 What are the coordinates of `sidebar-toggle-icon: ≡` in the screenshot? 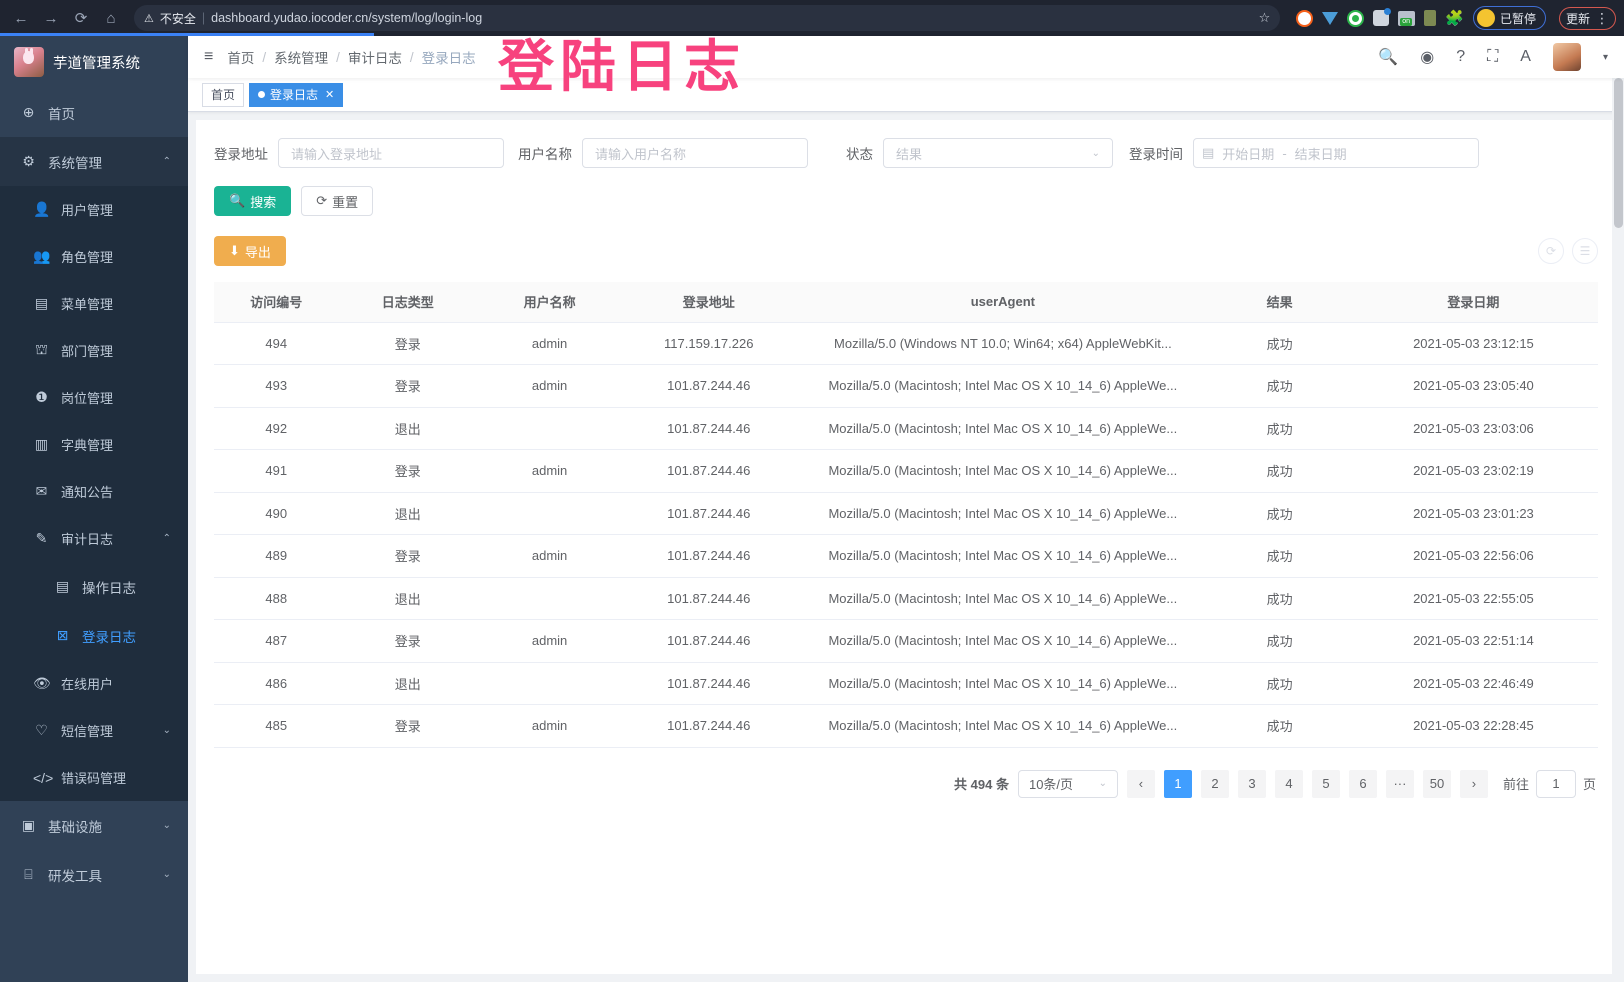 It's located at (209, 56).